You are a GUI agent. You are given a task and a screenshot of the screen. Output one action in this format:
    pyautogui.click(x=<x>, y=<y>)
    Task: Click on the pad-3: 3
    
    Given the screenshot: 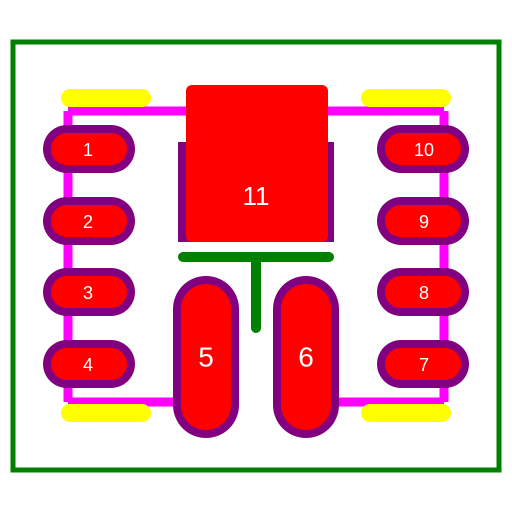 What is the action you would take?
    pyautogui.click(x=89, y=292)
    